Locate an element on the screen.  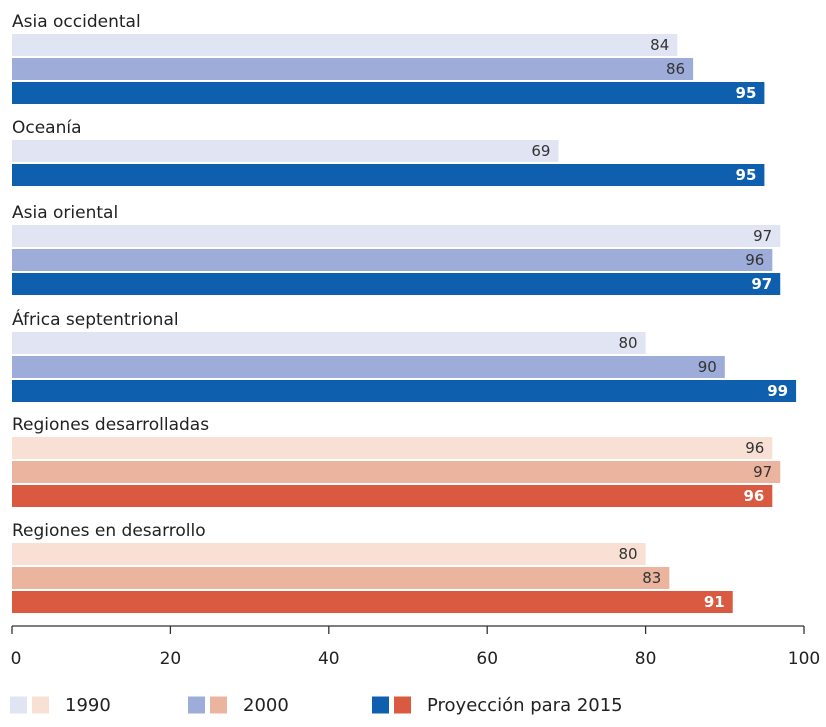
bar-regiones-desarrolladas-1990 is located at coordinates (392, 448).